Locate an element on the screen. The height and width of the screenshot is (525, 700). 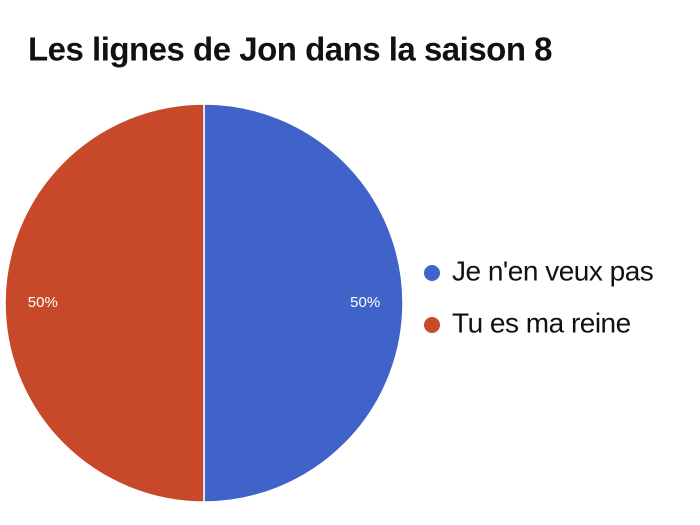
legend-label: Je n'en veux pas is located at coordinates (552, 270).